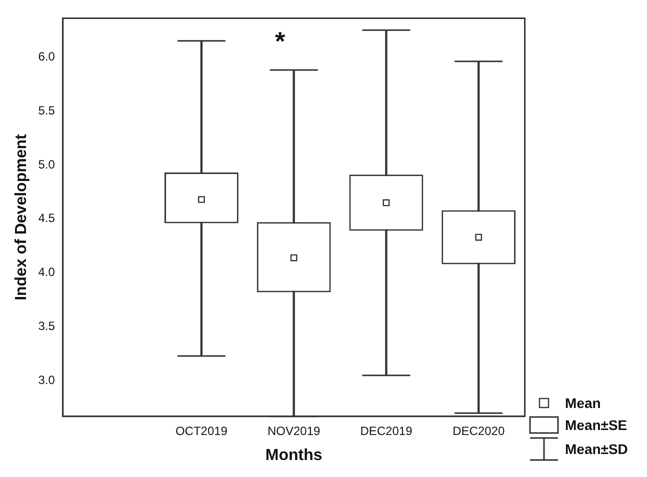 The image size is (647, 477). I want to click on y-tick-label: 5.0, so click(47, 164).